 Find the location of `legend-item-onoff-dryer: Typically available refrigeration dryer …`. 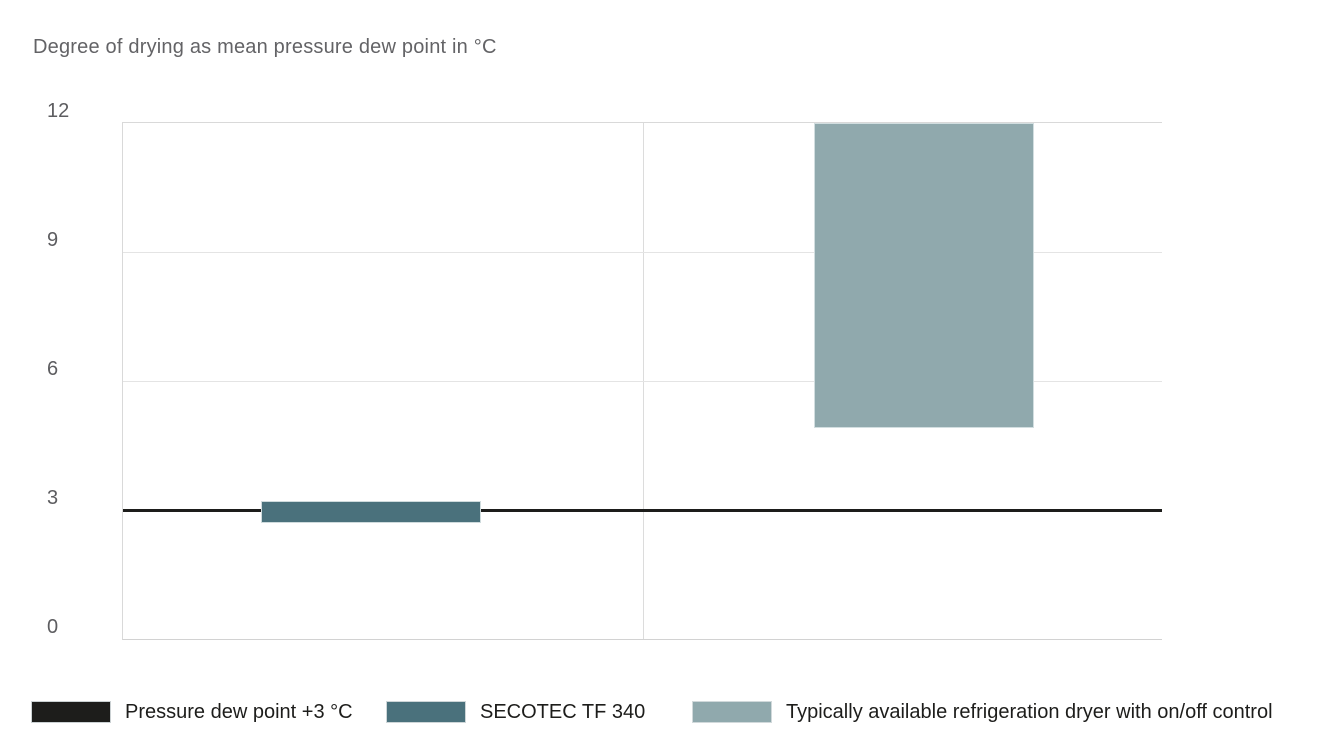

legend-item-onoff-dryer: Typically available refrigeration dryer … is located at coordinates (982, 712).